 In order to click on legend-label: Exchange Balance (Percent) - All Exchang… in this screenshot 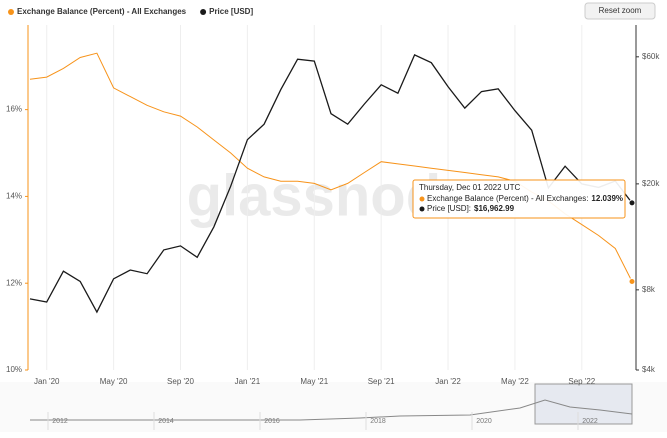, I will do `click(102, 11)`.